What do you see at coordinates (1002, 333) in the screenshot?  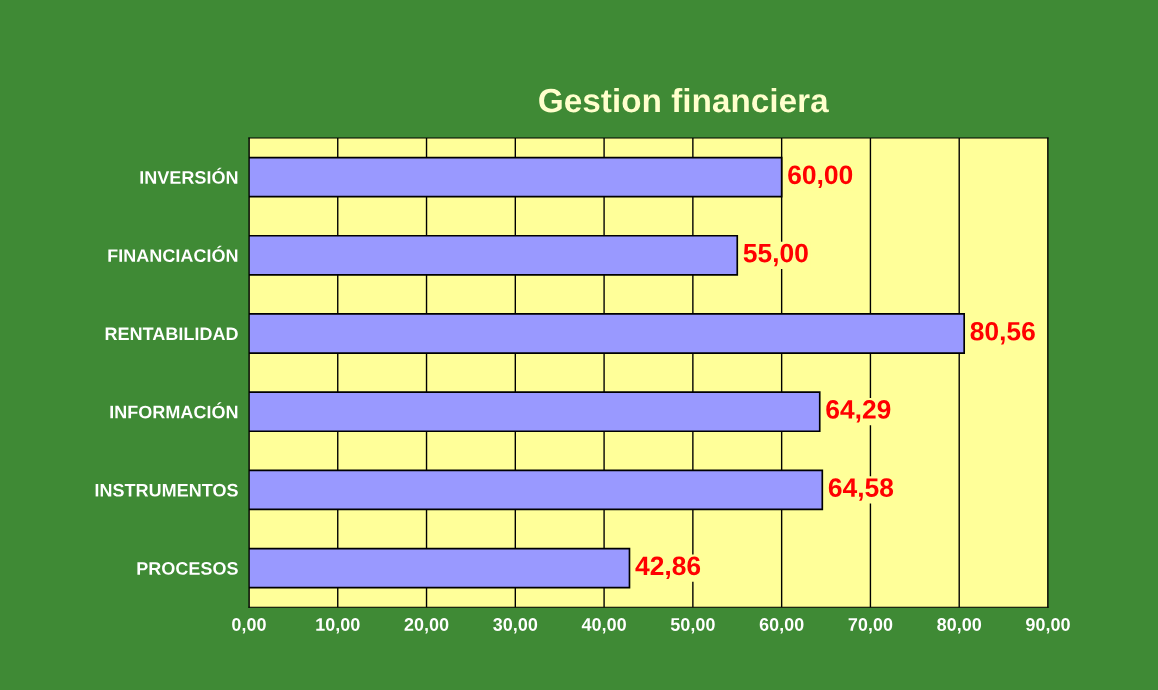 I see `data-label: 80,56` at bounding box center [1002, 333].